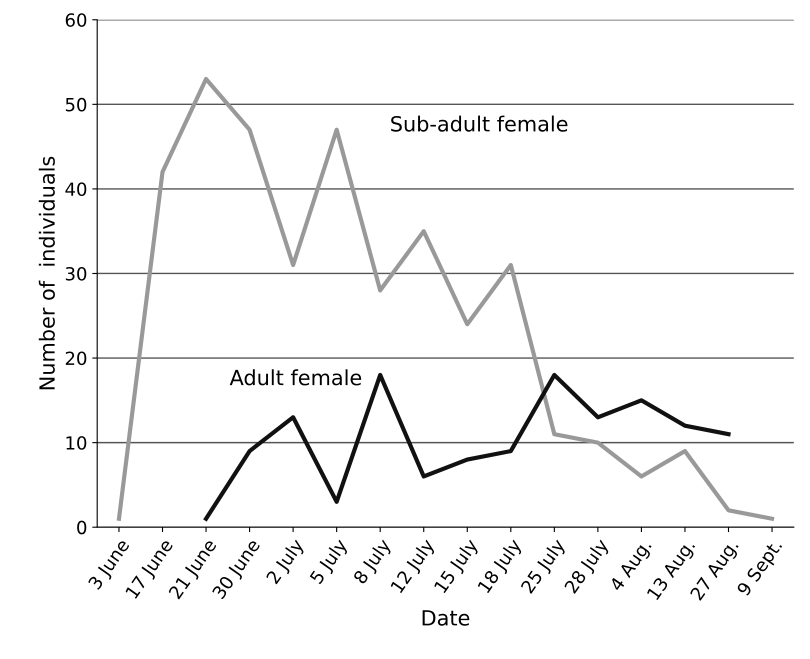  Describe the element at coordinates (76, 273) in the screenshot. I see `y-tick-label: 30` at that location.